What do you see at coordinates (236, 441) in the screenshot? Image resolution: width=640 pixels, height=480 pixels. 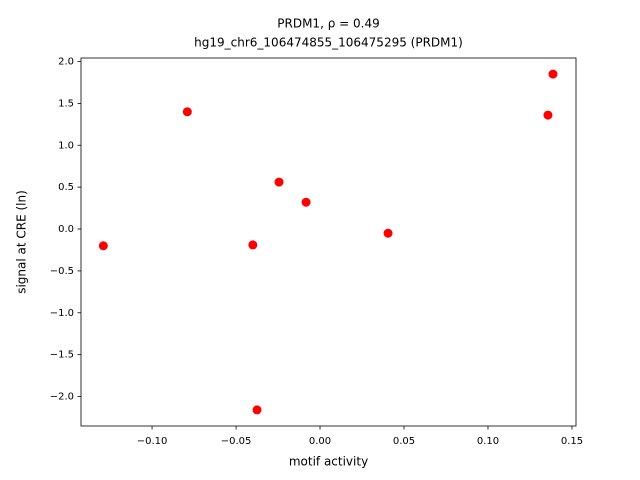 I see `x-tick-label: −0.05` at bounding box center [236, 441].